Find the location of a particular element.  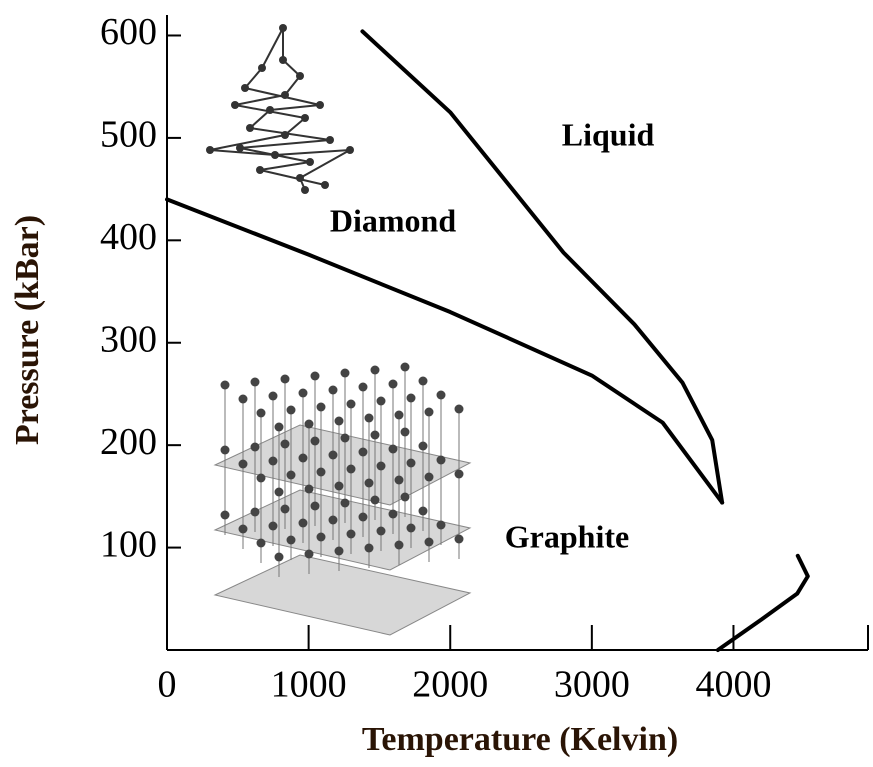

y-tick-label: 600 is located at coordinates (128, 32).